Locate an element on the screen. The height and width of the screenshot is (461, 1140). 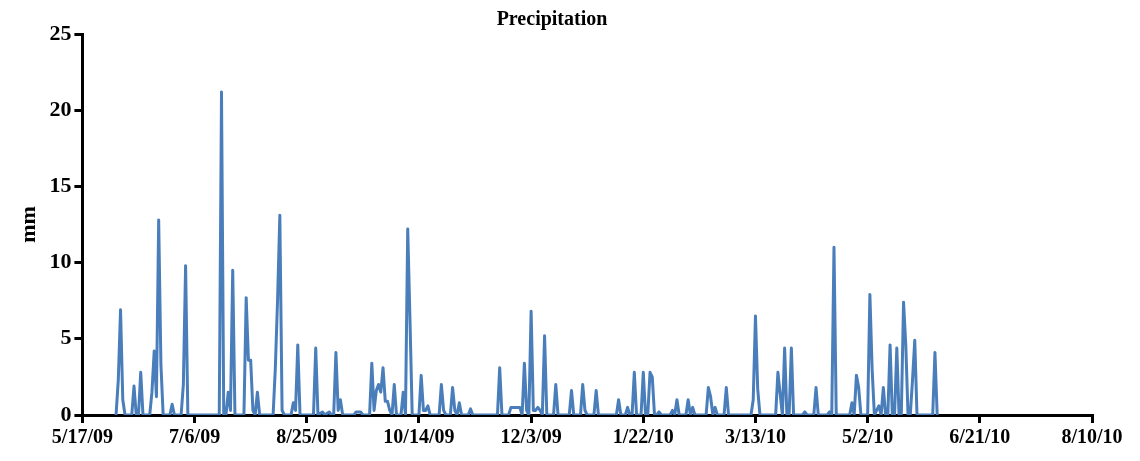
x-tick-label: 6/21/10 is located at coordinates (980, 436).